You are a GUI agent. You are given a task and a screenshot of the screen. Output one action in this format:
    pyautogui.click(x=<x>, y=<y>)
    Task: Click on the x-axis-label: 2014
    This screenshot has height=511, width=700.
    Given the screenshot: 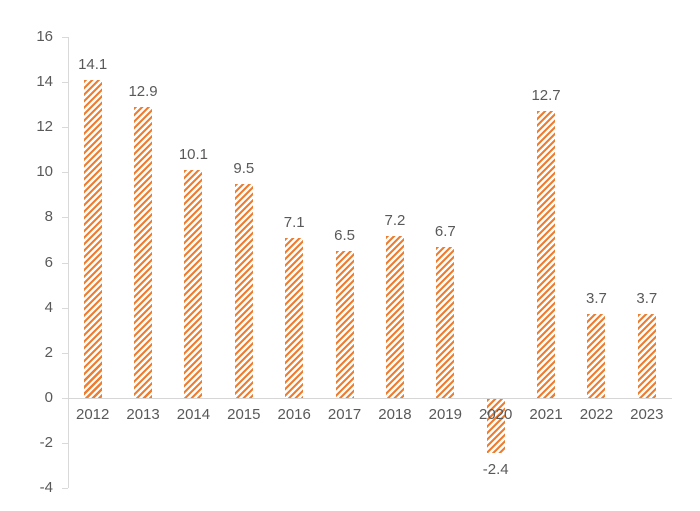 What is the action you would take?
    pyautogui.click(x=193, y=414)
    